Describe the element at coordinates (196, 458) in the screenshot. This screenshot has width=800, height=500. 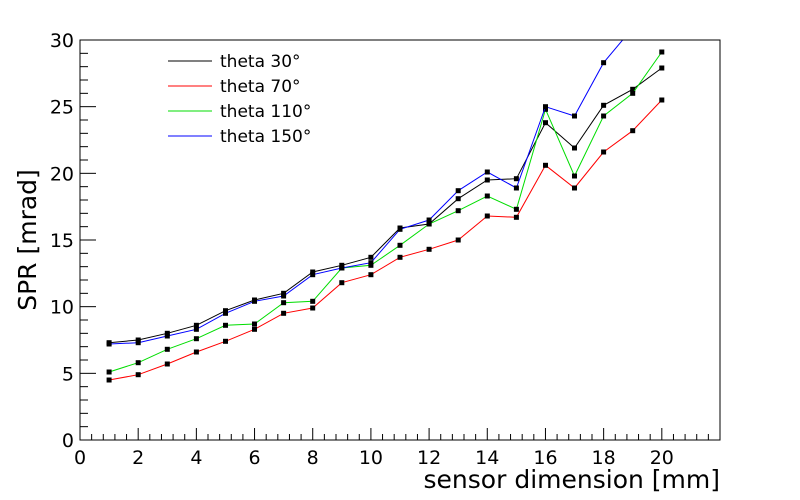
I see `x-tick-label: 4` at that location.